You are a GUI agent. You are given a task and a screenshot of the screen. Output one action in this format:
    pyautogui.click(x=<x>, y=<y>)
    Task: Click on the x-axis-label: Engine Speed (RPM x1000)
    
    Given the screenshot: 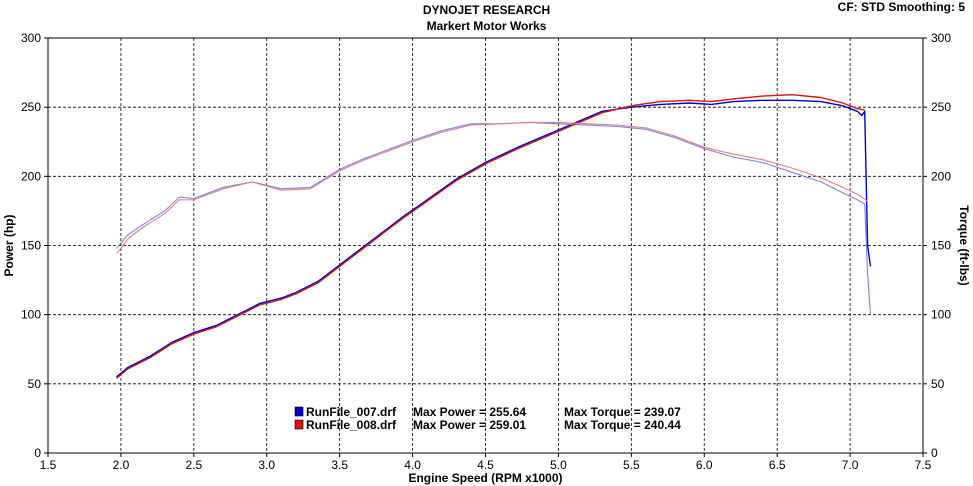 What is the action you would take?
    pyautogui.click(x=485, y=478)
    